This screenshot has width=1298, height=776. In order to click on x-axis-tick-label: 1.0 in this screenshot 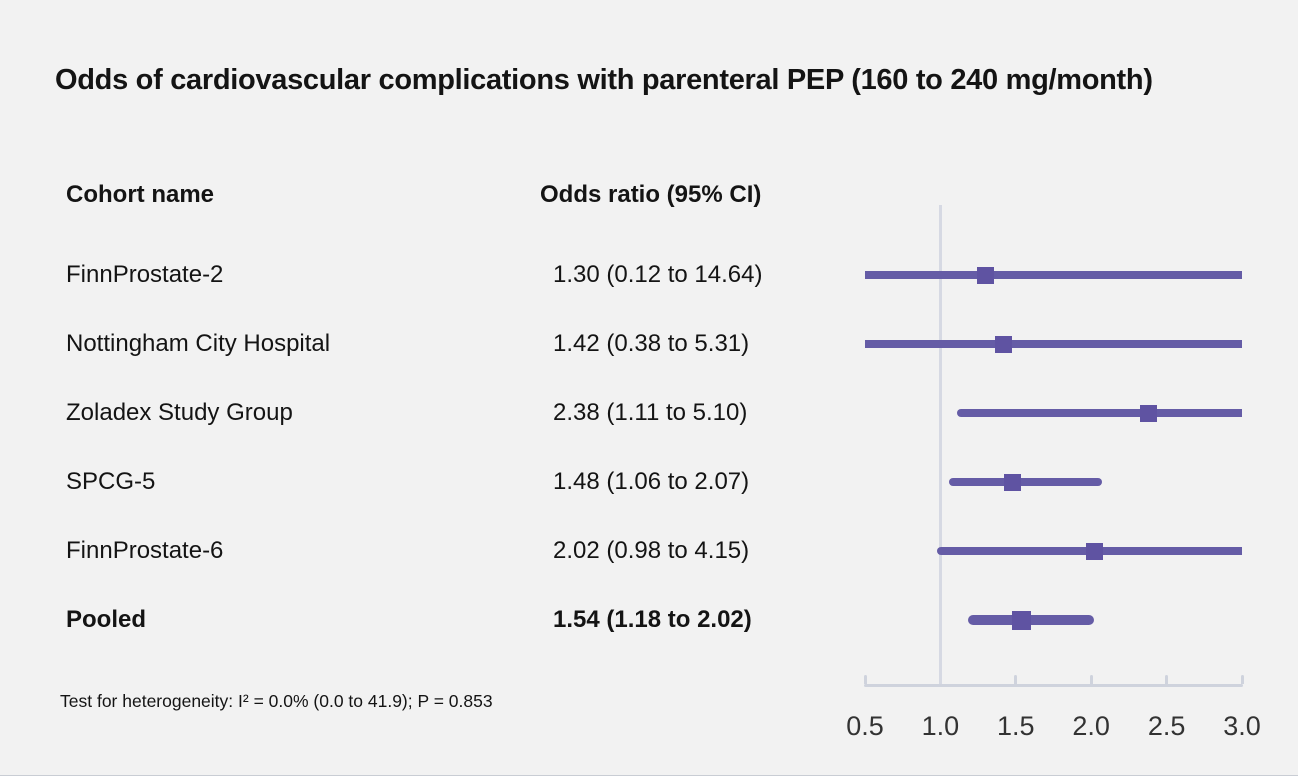, I will do `click(940, 726)`.